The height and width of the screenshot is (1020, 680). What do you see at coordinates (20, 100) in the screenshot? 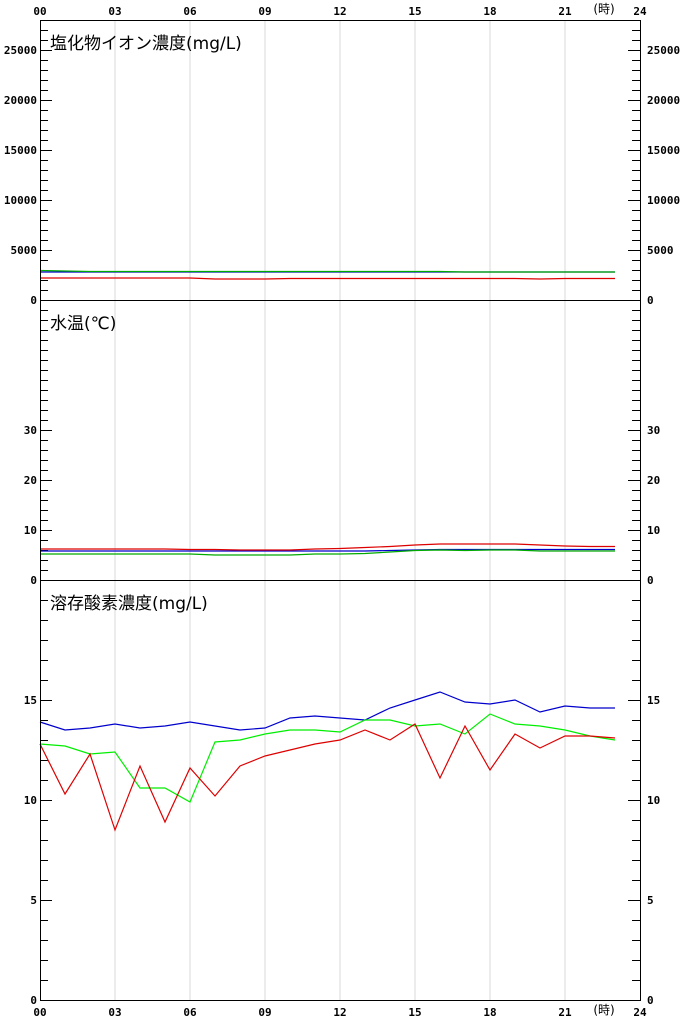
I see `y-tick-label-left: 20000` at bounding box center [20, 100].